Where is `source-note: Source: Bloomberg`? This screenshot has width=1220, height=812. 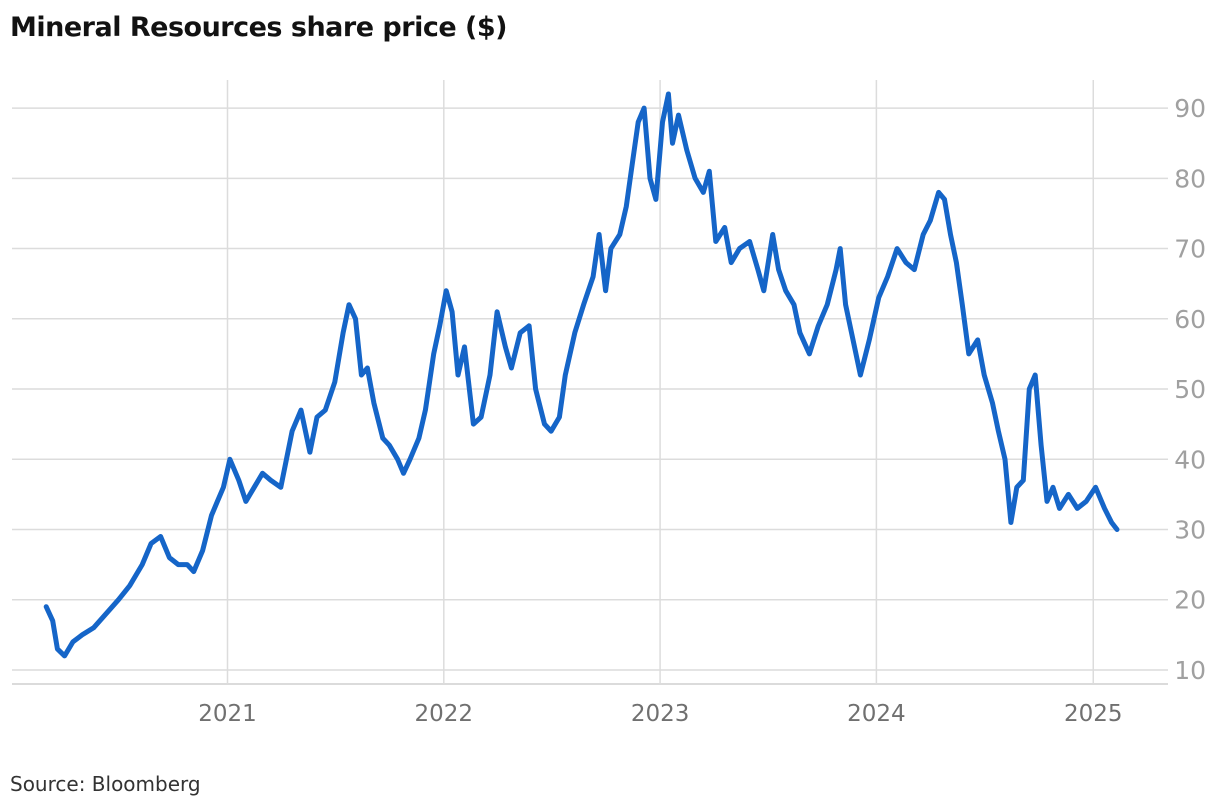
source-note: Source: Bloomberg is located at coordinates (105, 784).